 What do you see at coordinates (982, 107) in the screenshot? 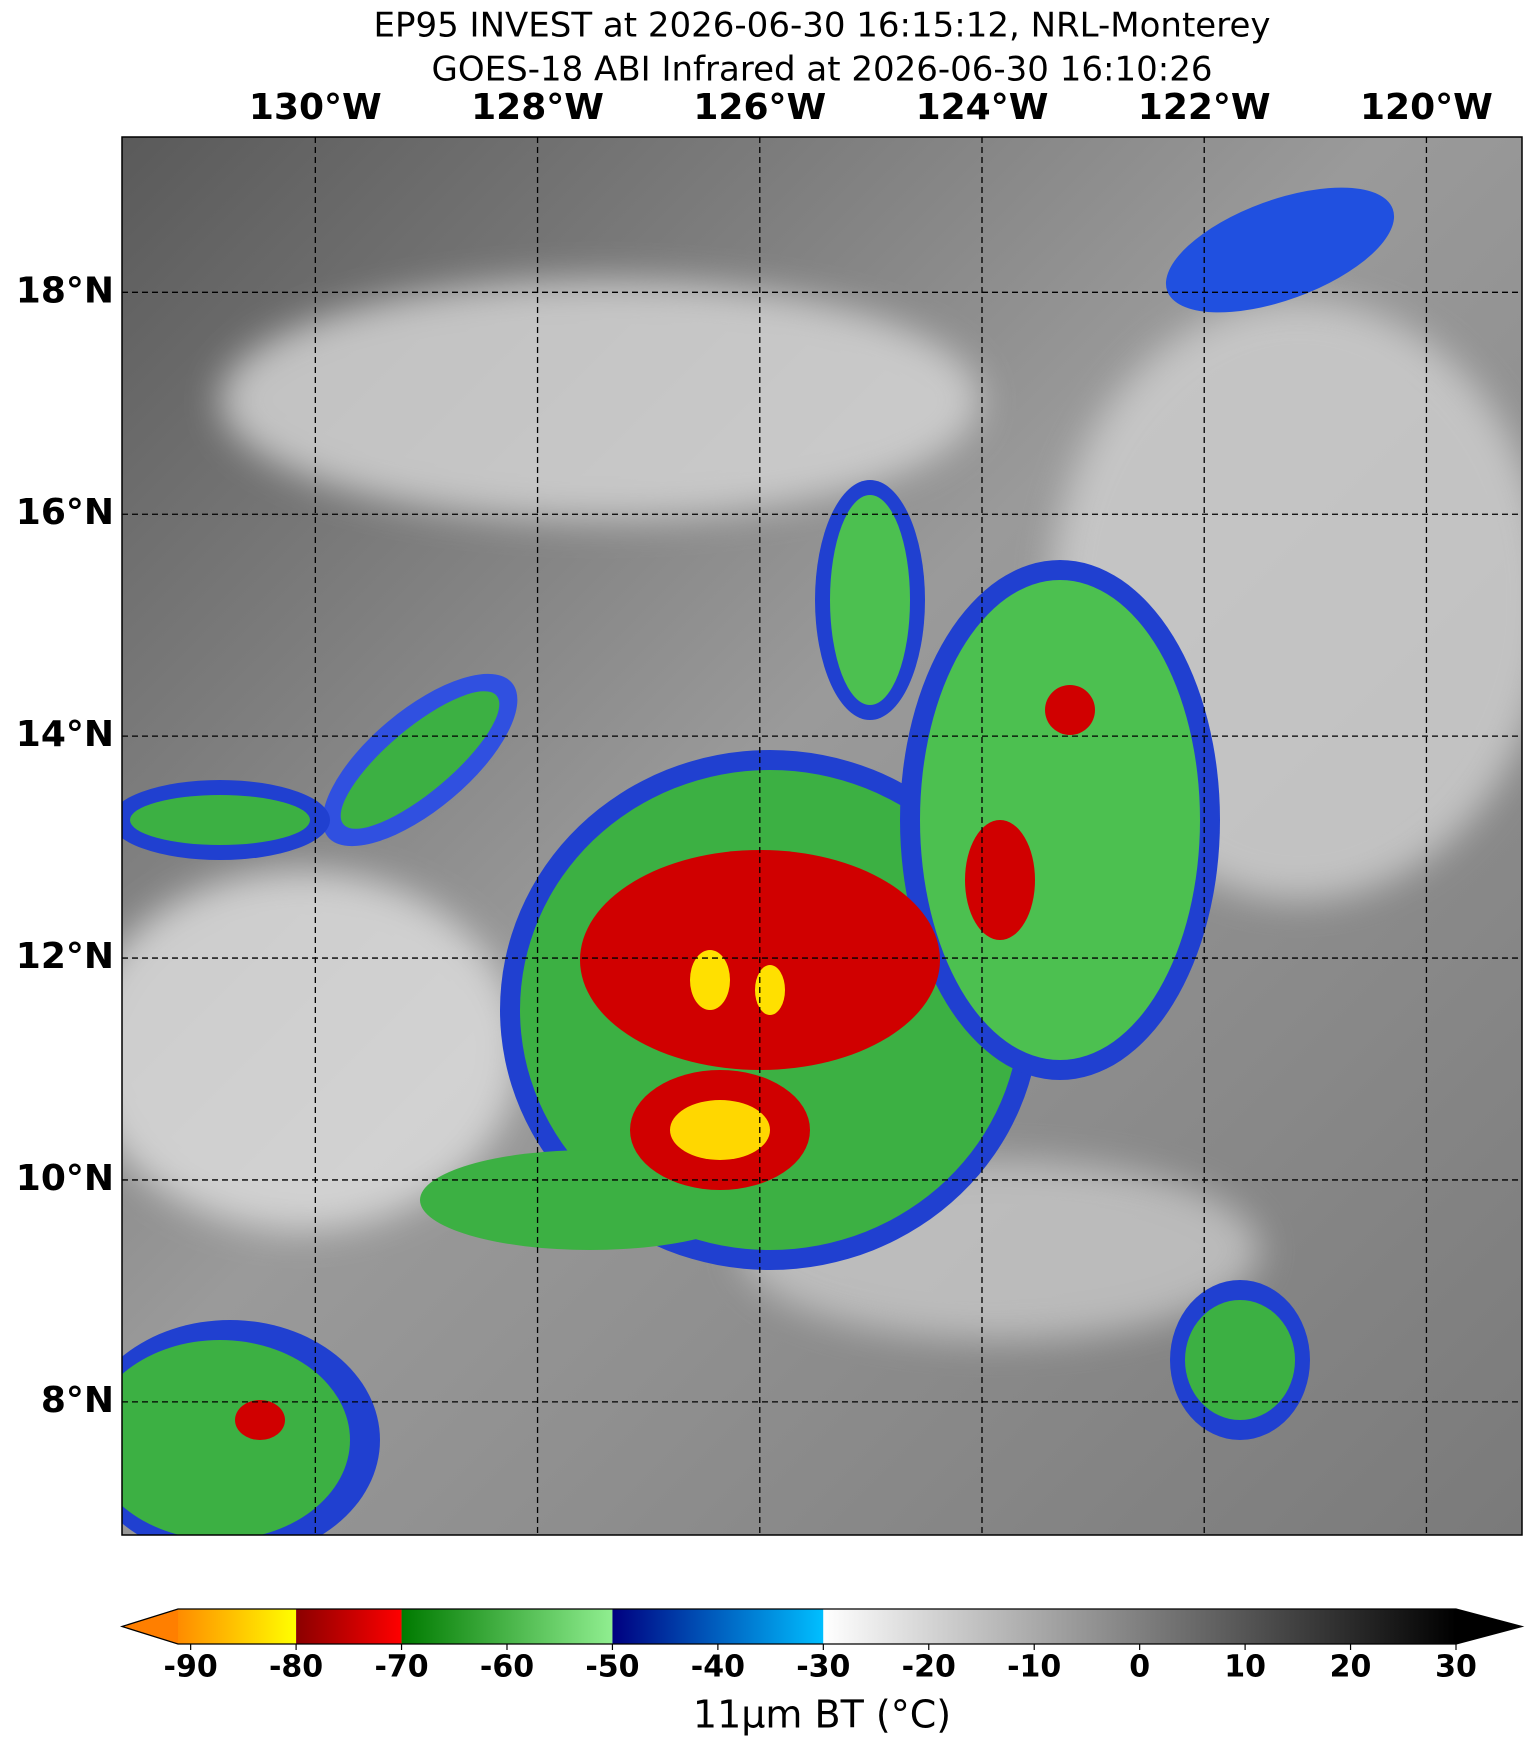
I see `lon-label: 124°W` at bounding box center [982, 107].